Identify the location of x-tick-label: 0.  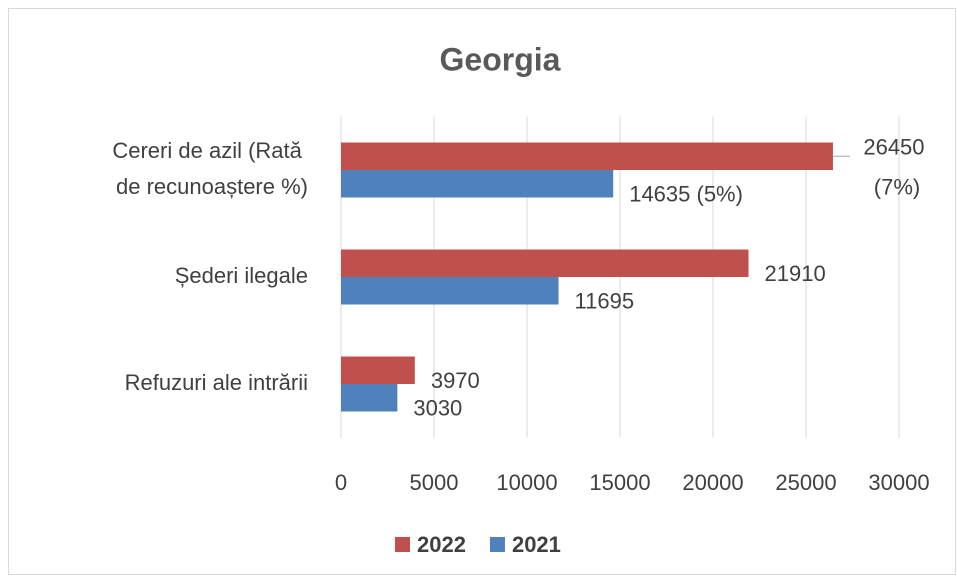
(341, 482).